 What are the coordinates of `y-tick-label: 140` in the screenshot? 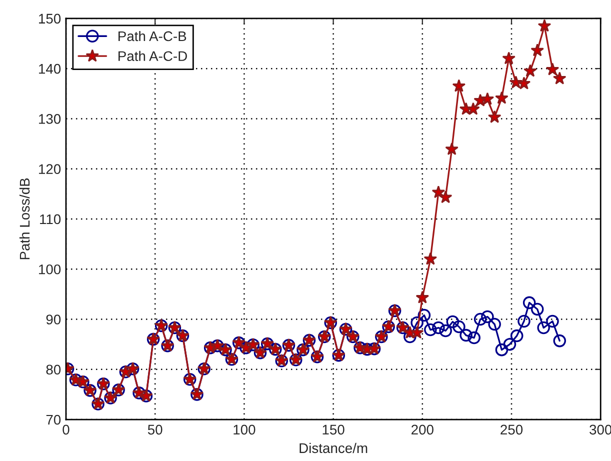 It's located at (50, 69).